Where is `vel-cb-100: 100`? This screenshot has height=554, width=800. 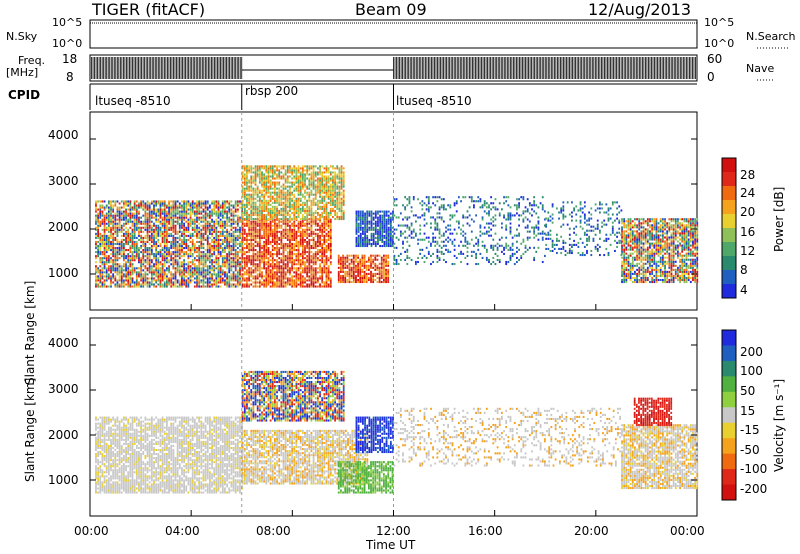
vel-cb-100: 100 is located at coordinates (751, 371).